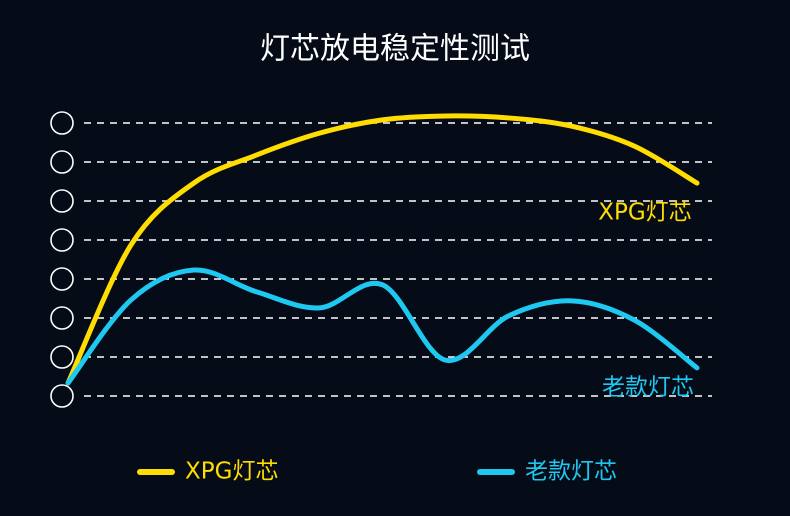  I want to click on legend-label: 老款灯芯, so click(571, 472).